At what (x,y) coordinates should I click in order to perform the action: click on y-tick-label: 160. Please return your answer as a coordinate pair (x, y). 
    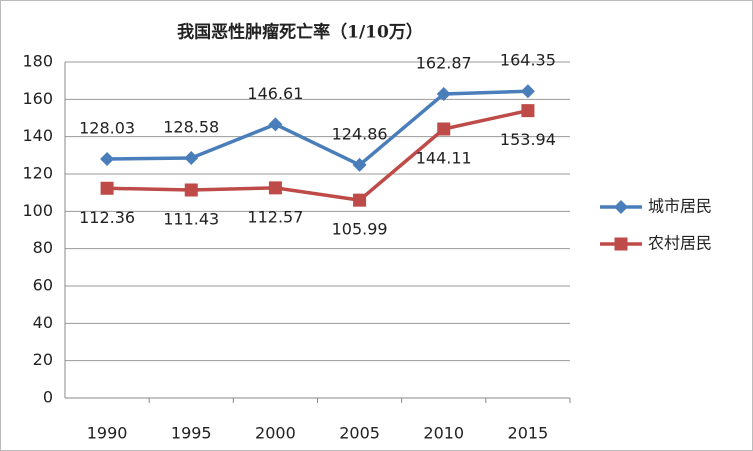
    Looking at the image, I should click on (37, 98).